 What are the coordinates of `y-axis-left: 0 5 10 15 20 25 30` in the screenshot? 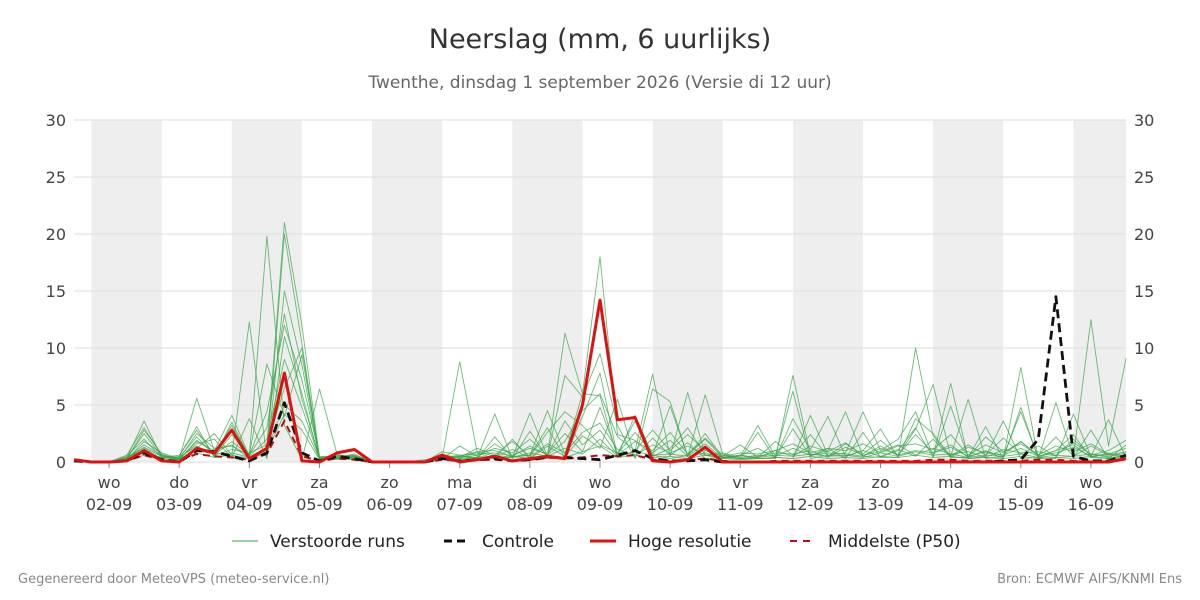 It's located at (56, 291).